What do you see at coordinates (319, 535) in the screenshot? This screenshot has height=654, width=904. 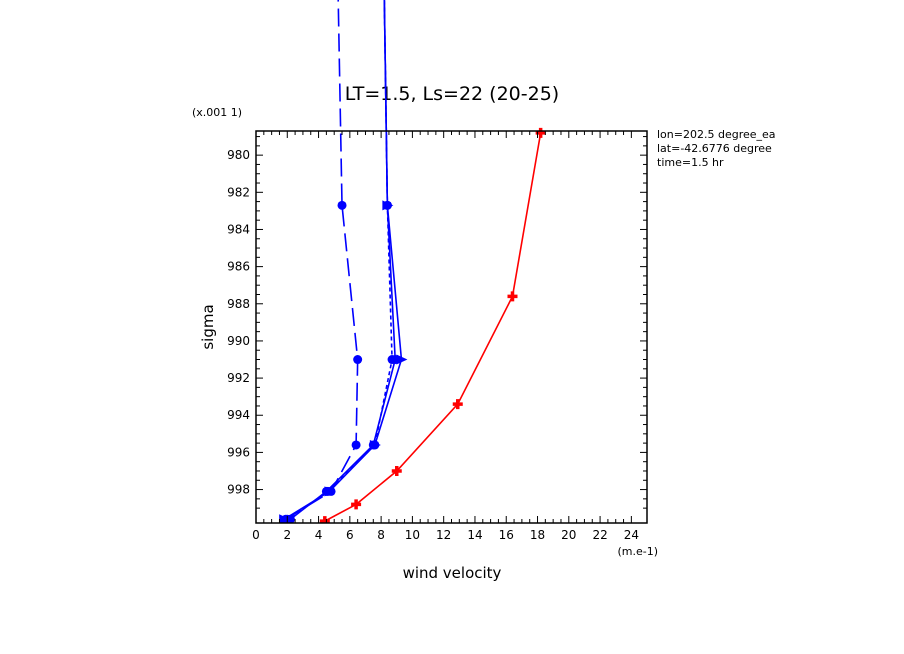 I see `x-tick-label: 4` at bounding box center [319, 535].